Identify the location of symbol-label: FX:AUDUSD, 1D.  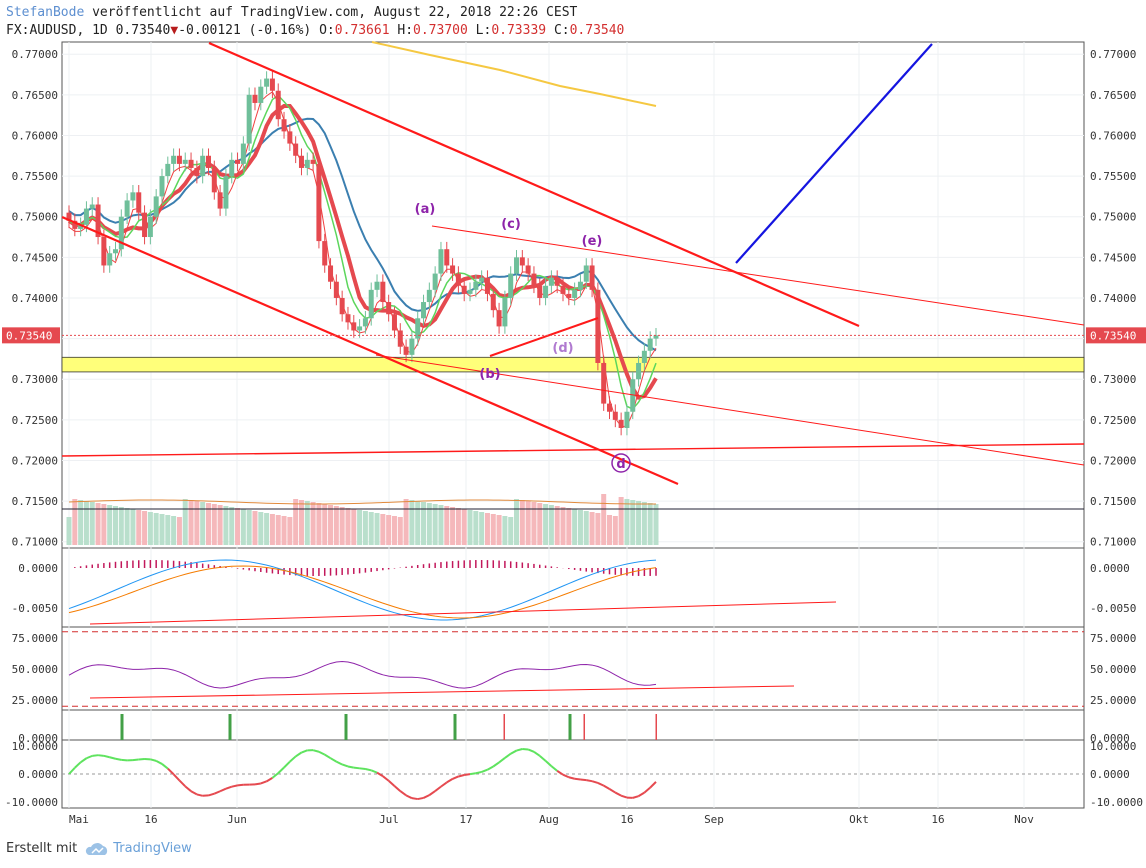
(57, 30).